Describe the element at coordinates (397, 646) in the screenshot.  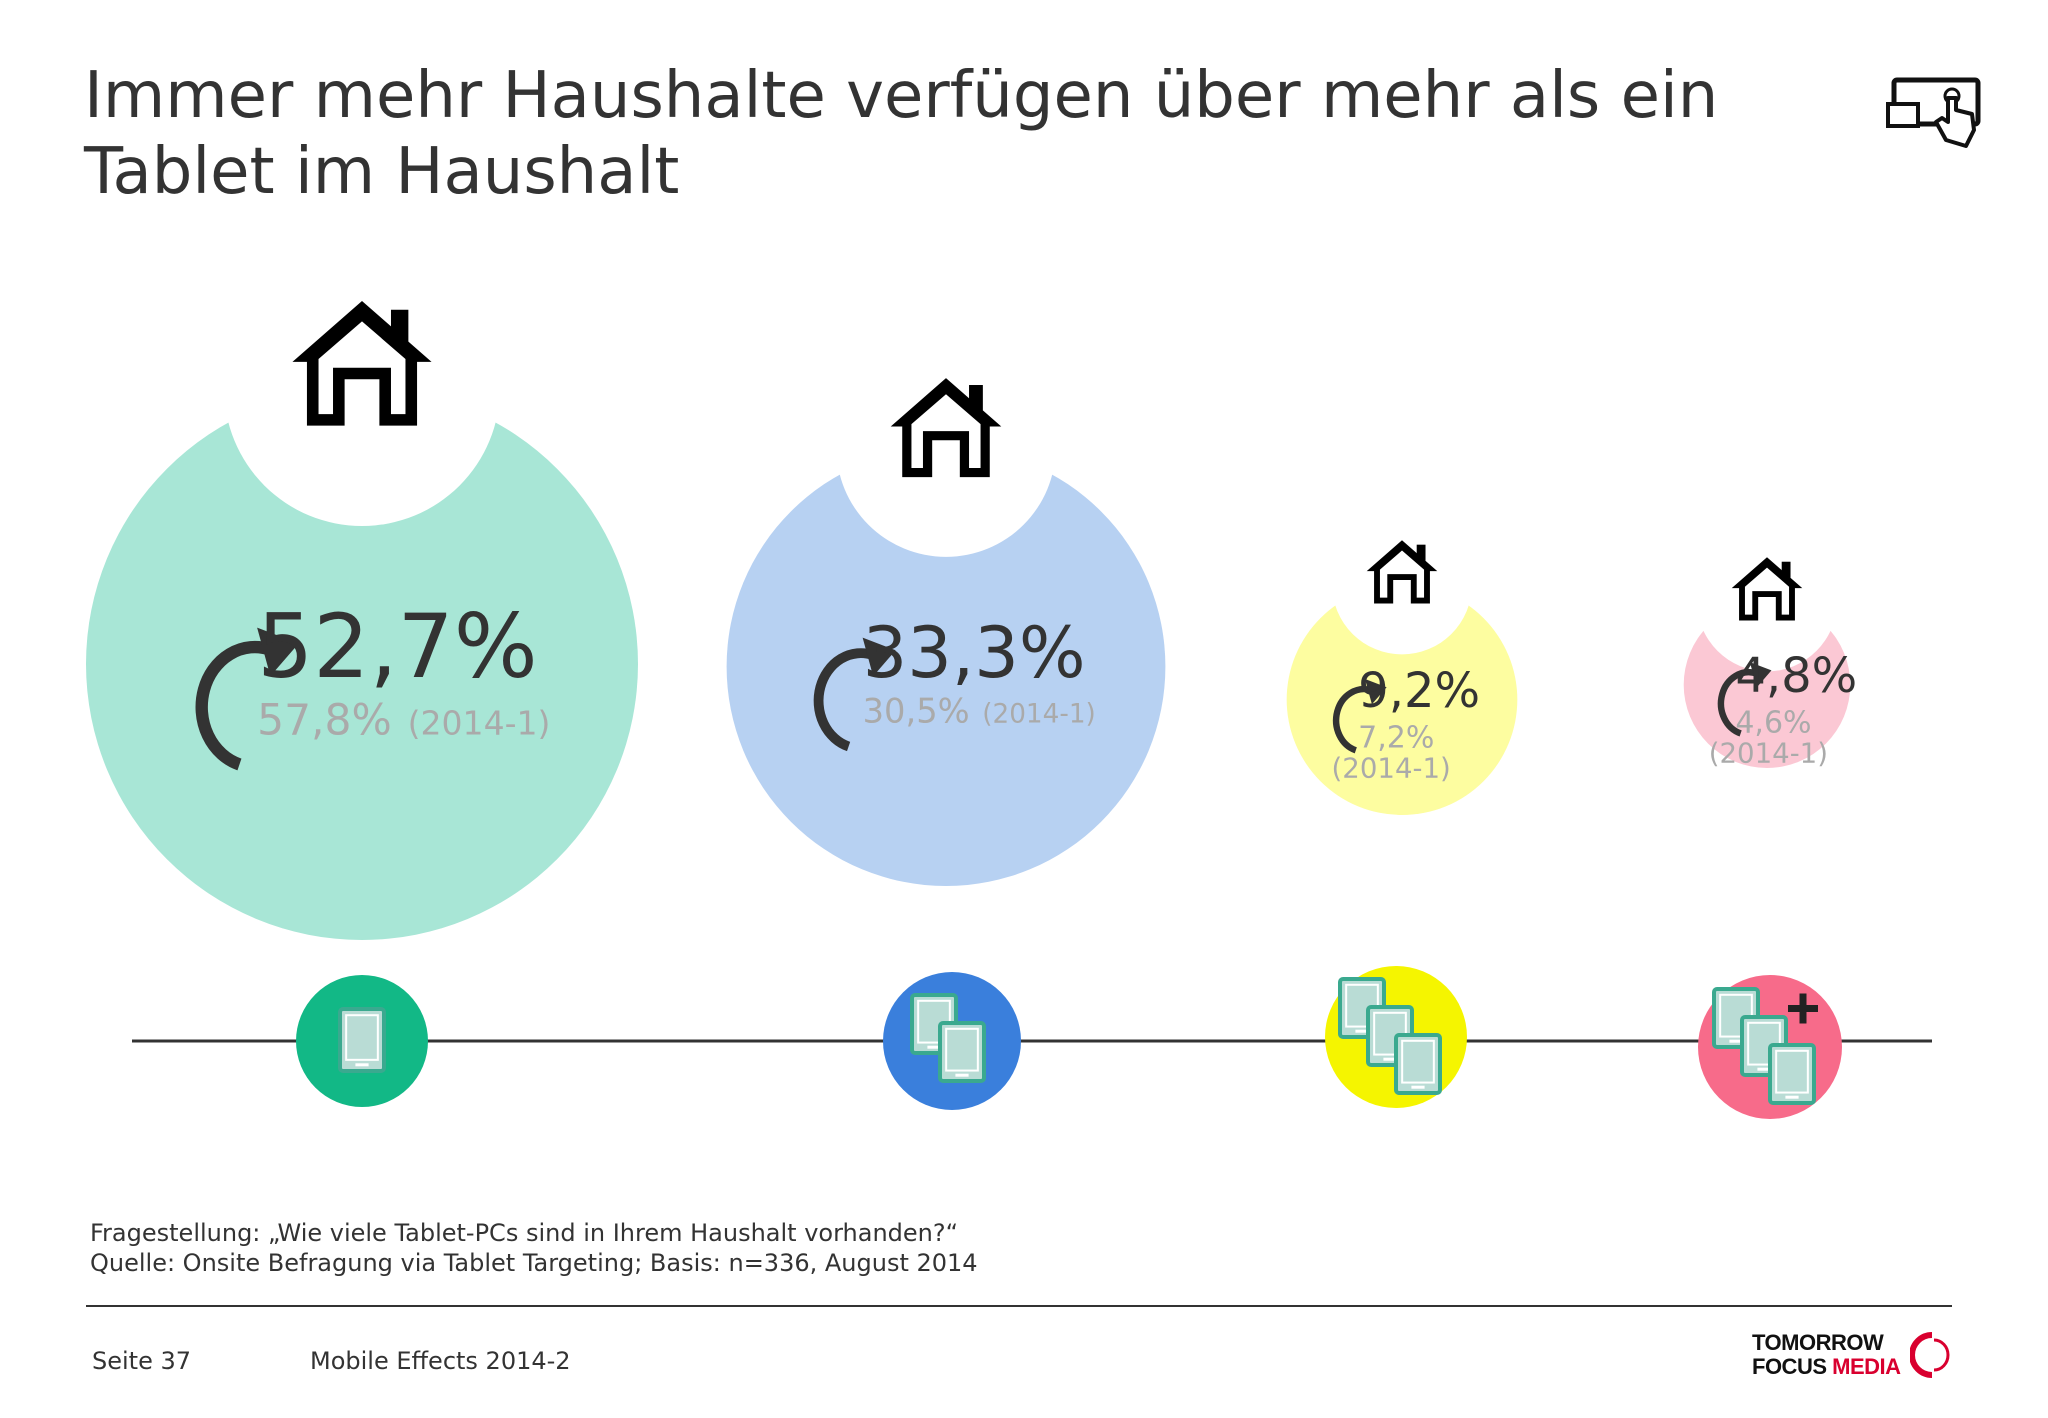
I see `value-label-current: 52,7%` at that location.